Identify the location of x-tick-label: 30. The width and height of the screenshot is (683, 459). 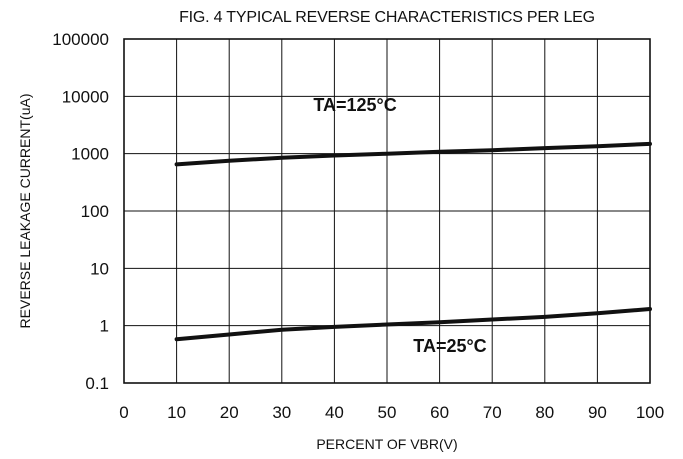
(281, 412).